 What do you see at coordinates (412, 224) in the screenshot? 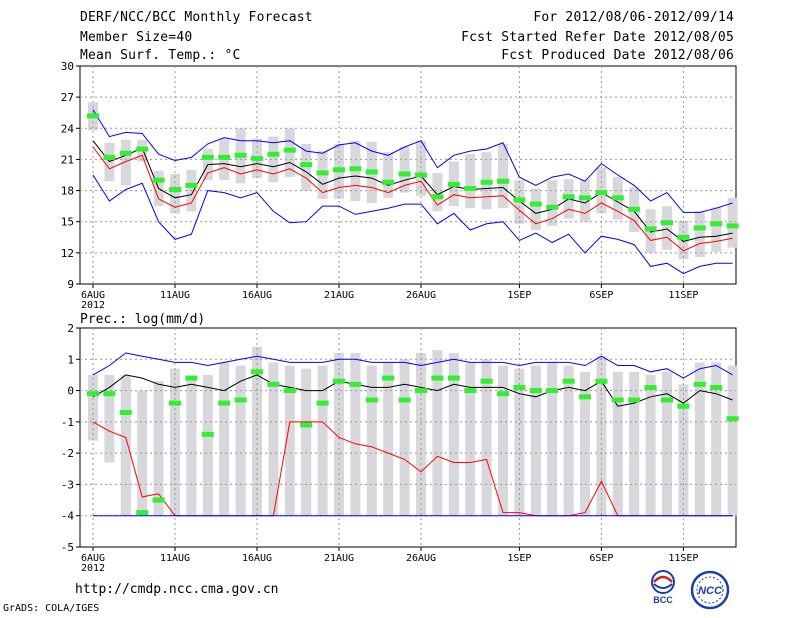
I see `temp-series-min` at bounding box center [412, 224].